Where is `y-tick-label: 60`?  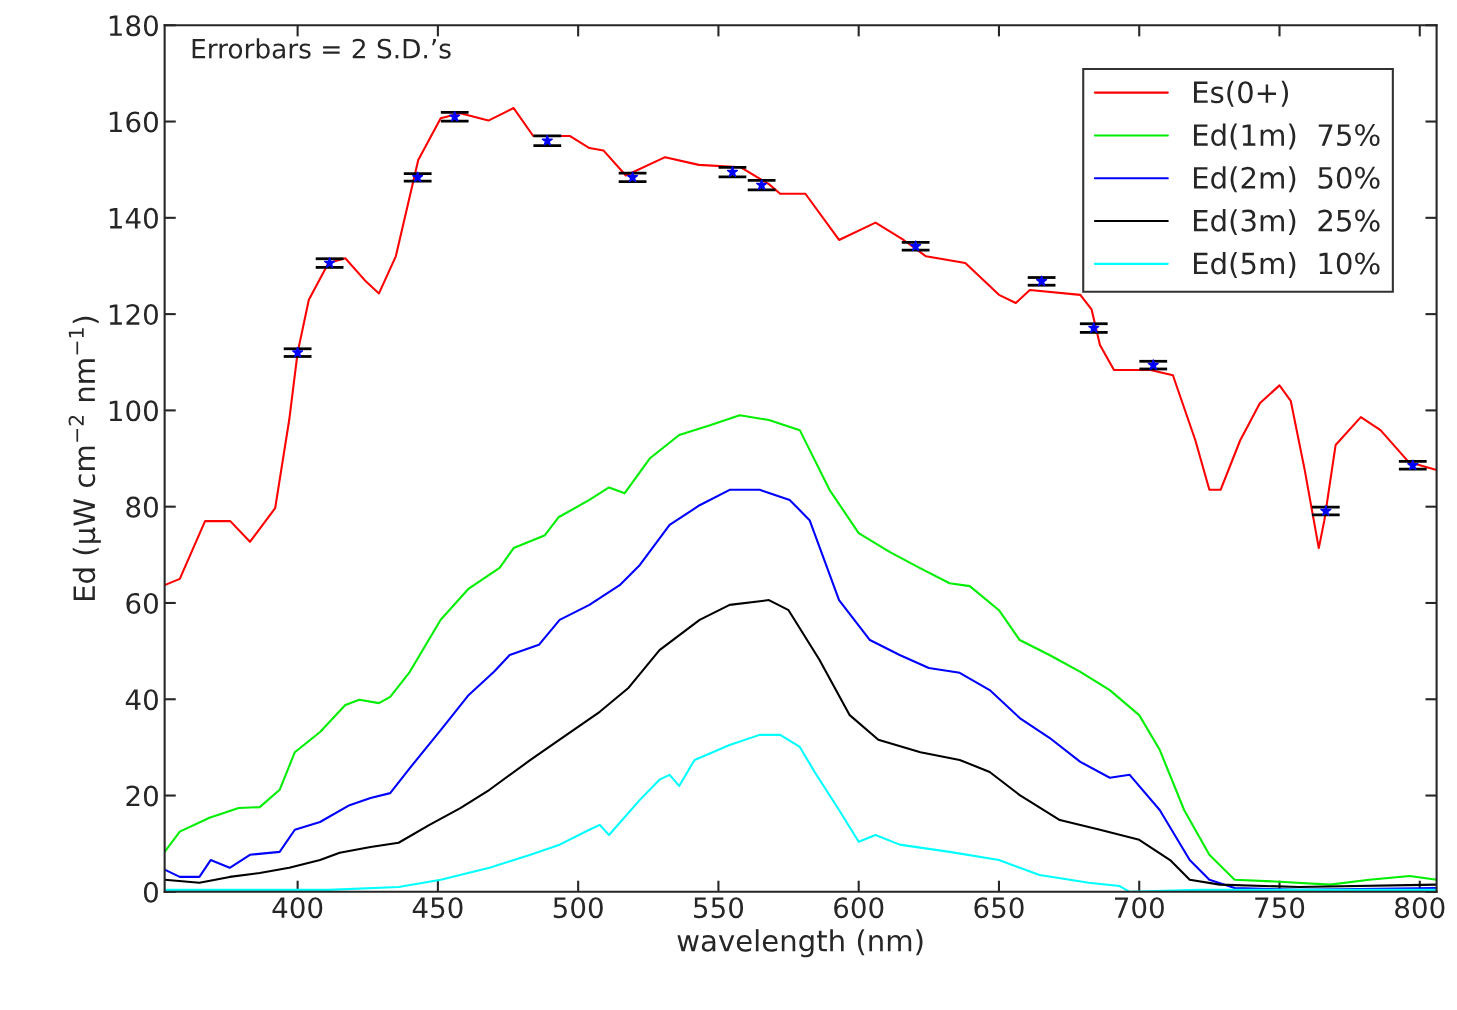 y-tick-label: 60 is located at coordinates (142, 603).